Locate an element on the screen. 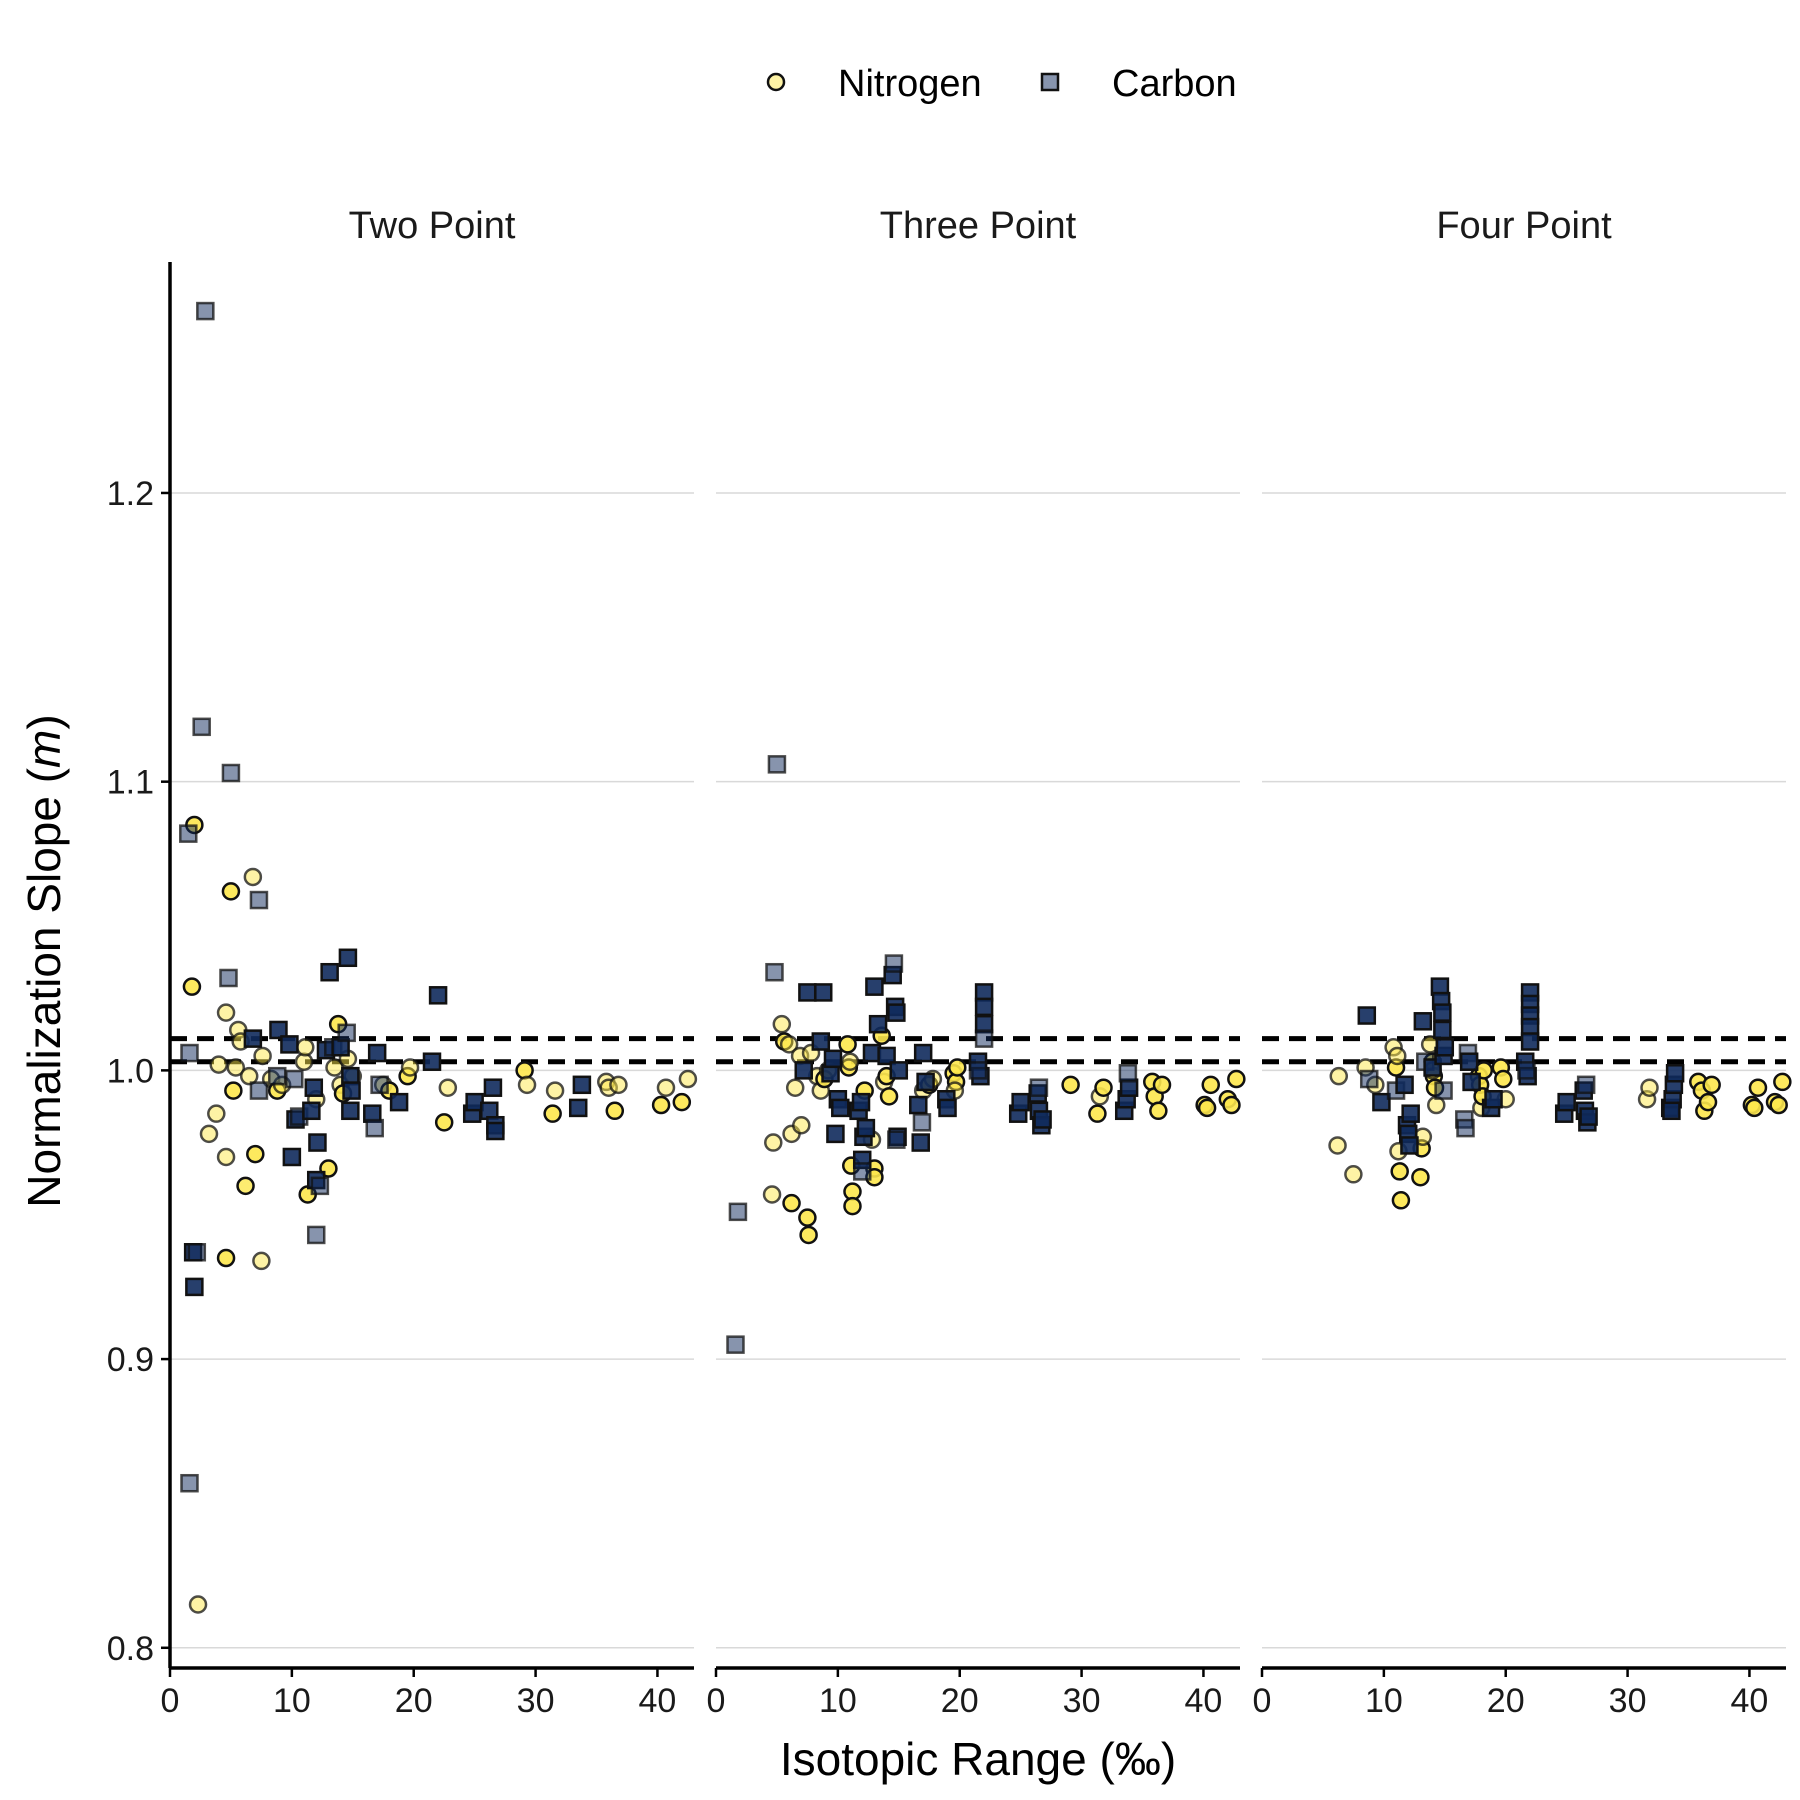 This screenshot has width=1800, height=1800. x-axis-title: Isotopic Range (‰) is located at coordinates (978, 1759).